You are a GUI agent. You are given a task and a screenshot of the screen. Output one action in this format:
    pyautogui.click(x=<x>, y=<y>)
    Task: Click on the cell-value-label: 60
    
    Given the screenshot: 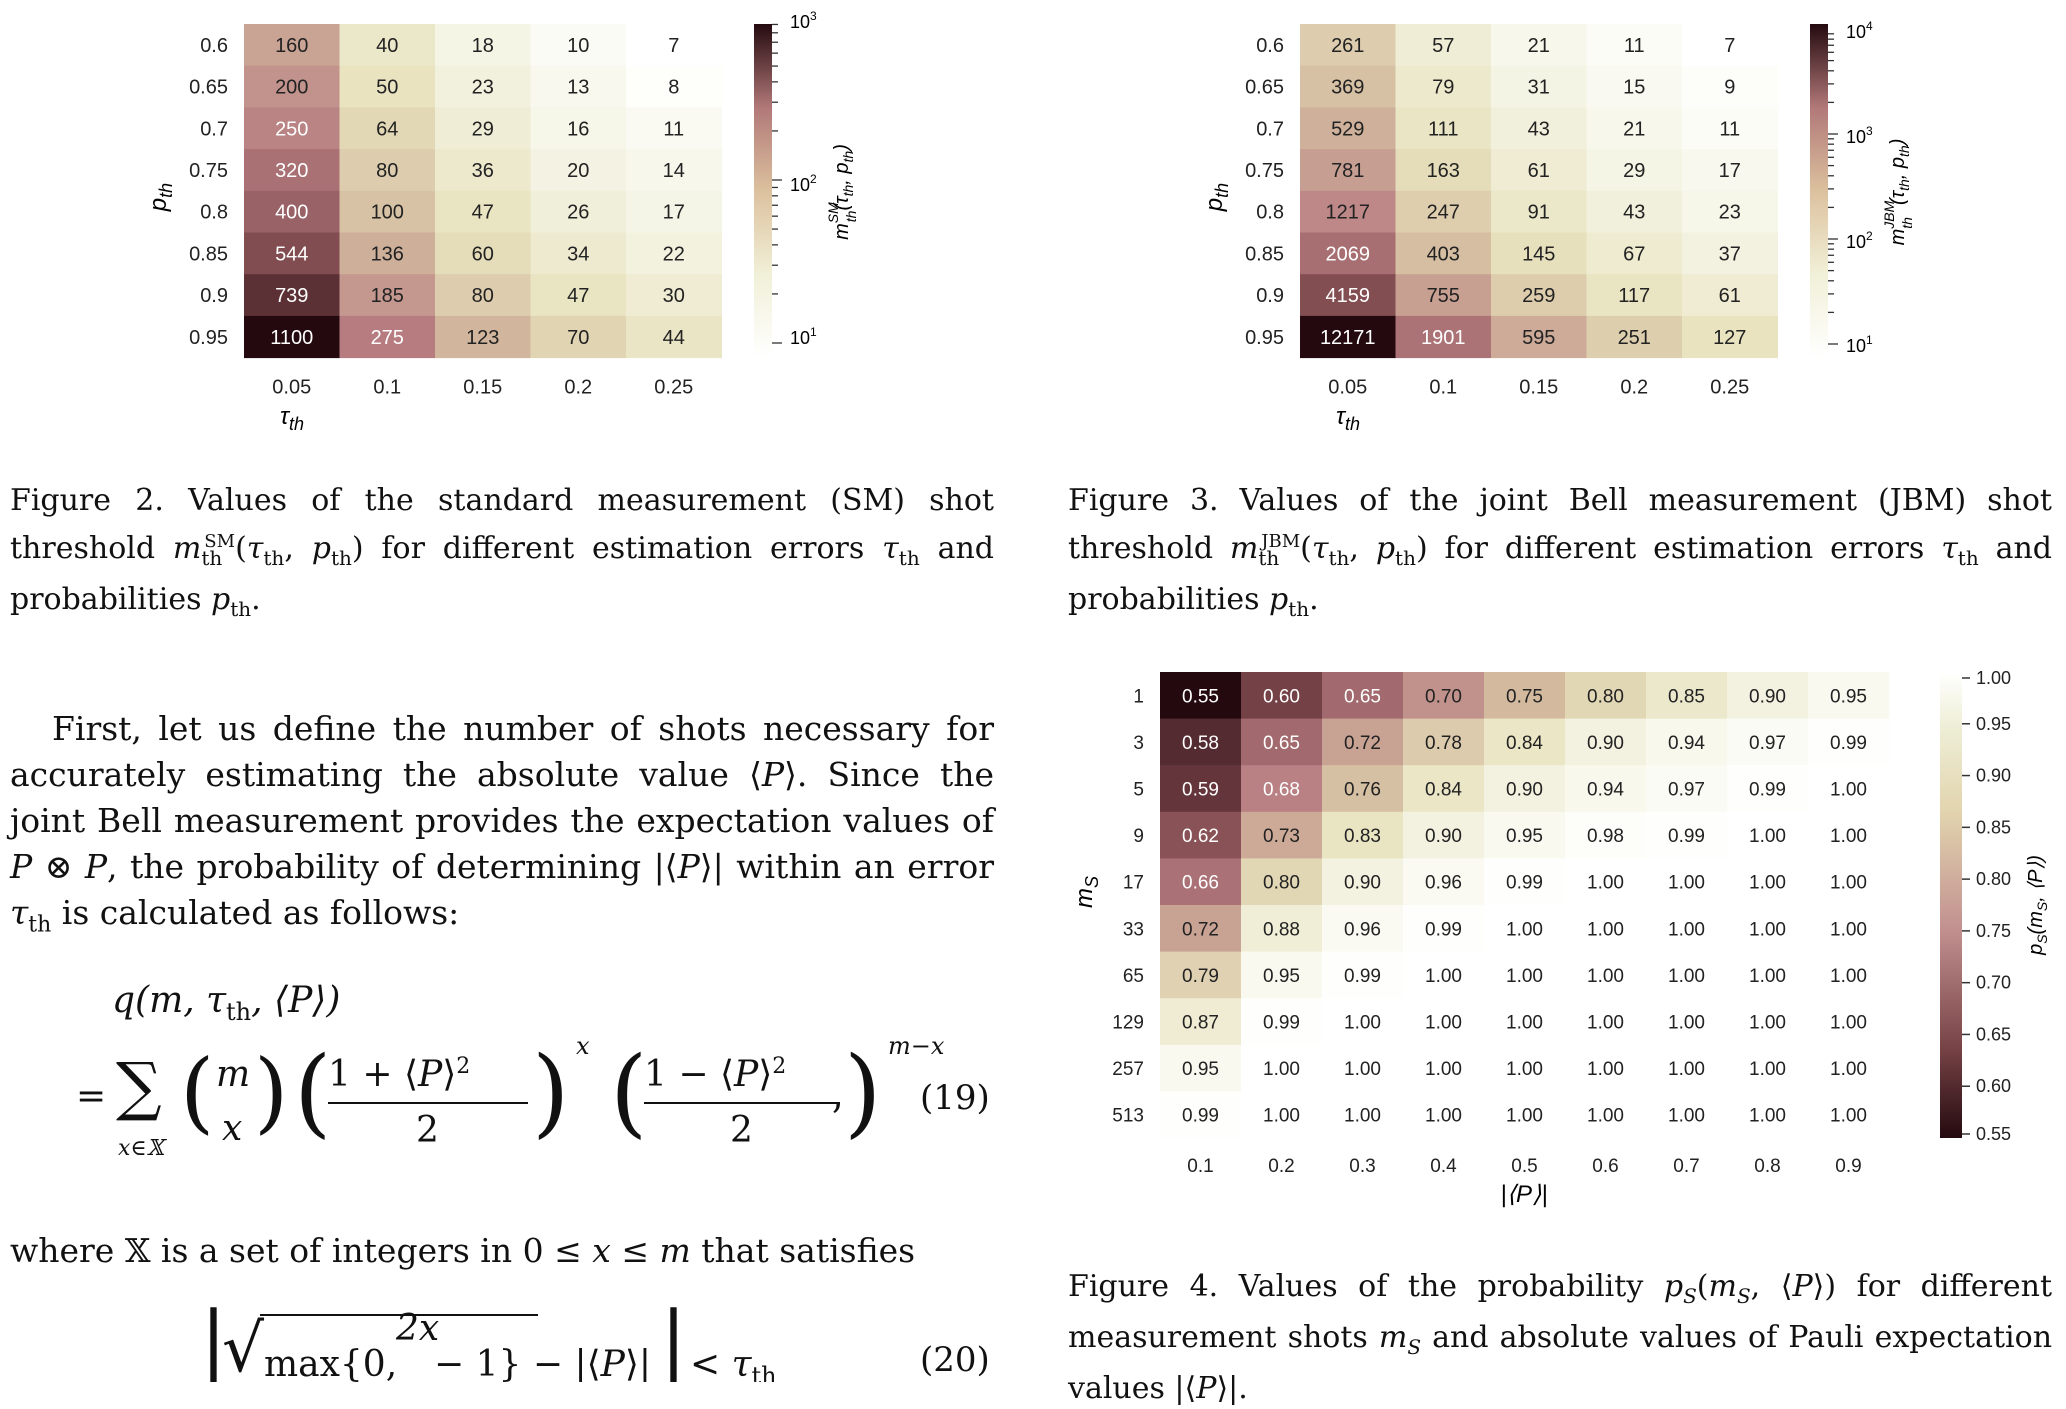 What is the action you would take?
    pyautogui.click(x=483, y=254)
    